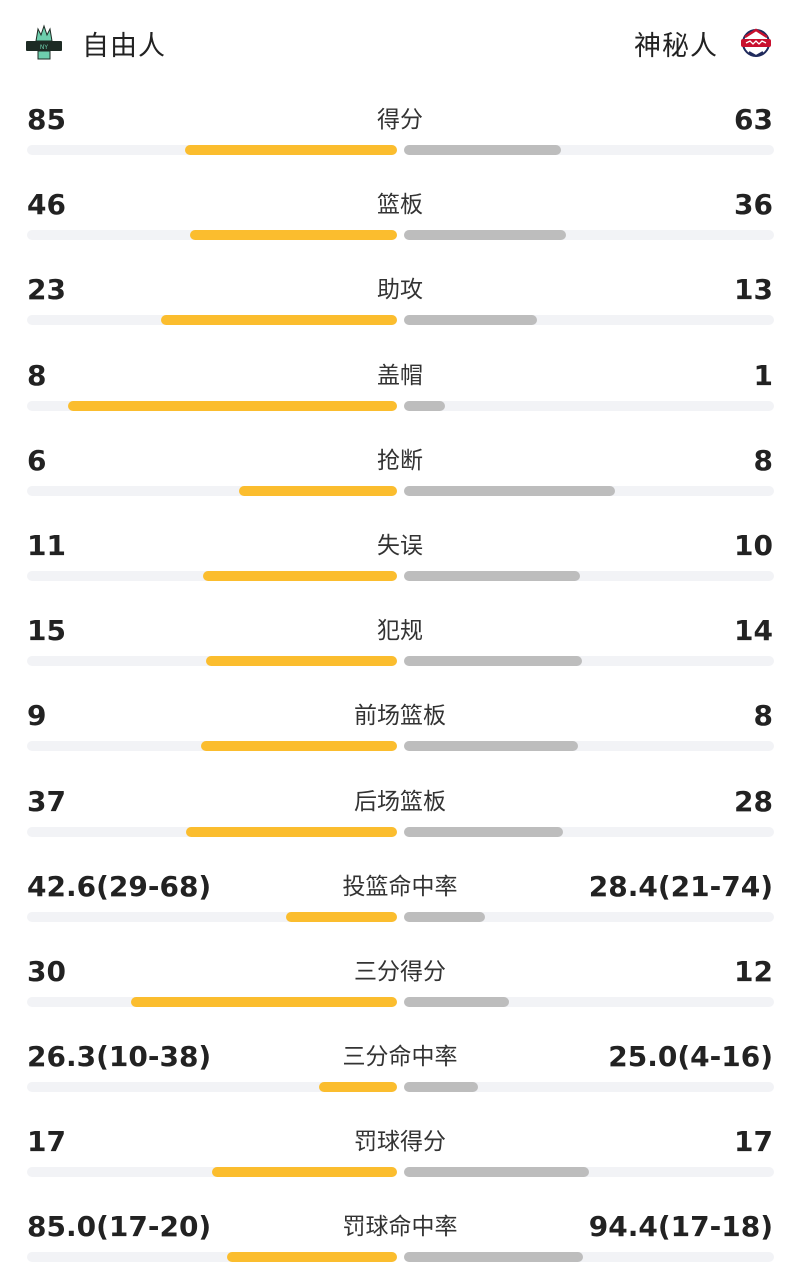 Image resolution: width=800 pixels, height=1280 pixels. Describe the element at coordinates (753, 545) in the screenshot. I see `away-value: 10` at that location.